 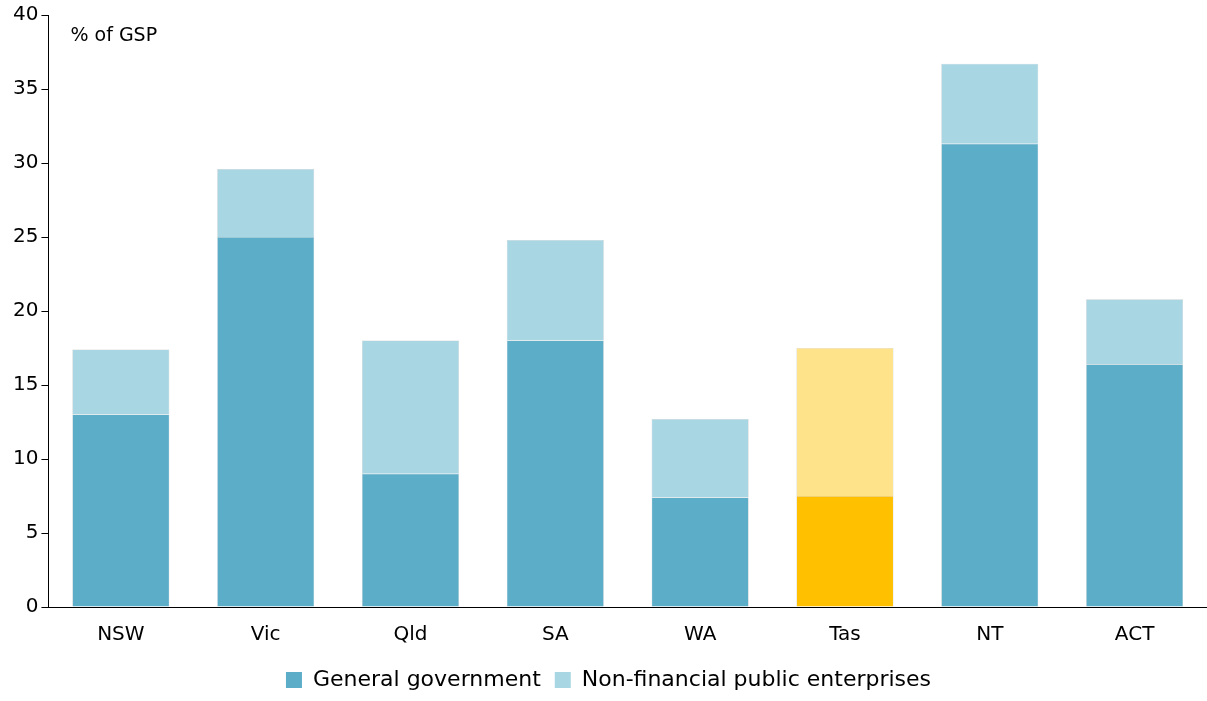 I want to click on x-tick-label: ACT, so click(x=1135, y=633).